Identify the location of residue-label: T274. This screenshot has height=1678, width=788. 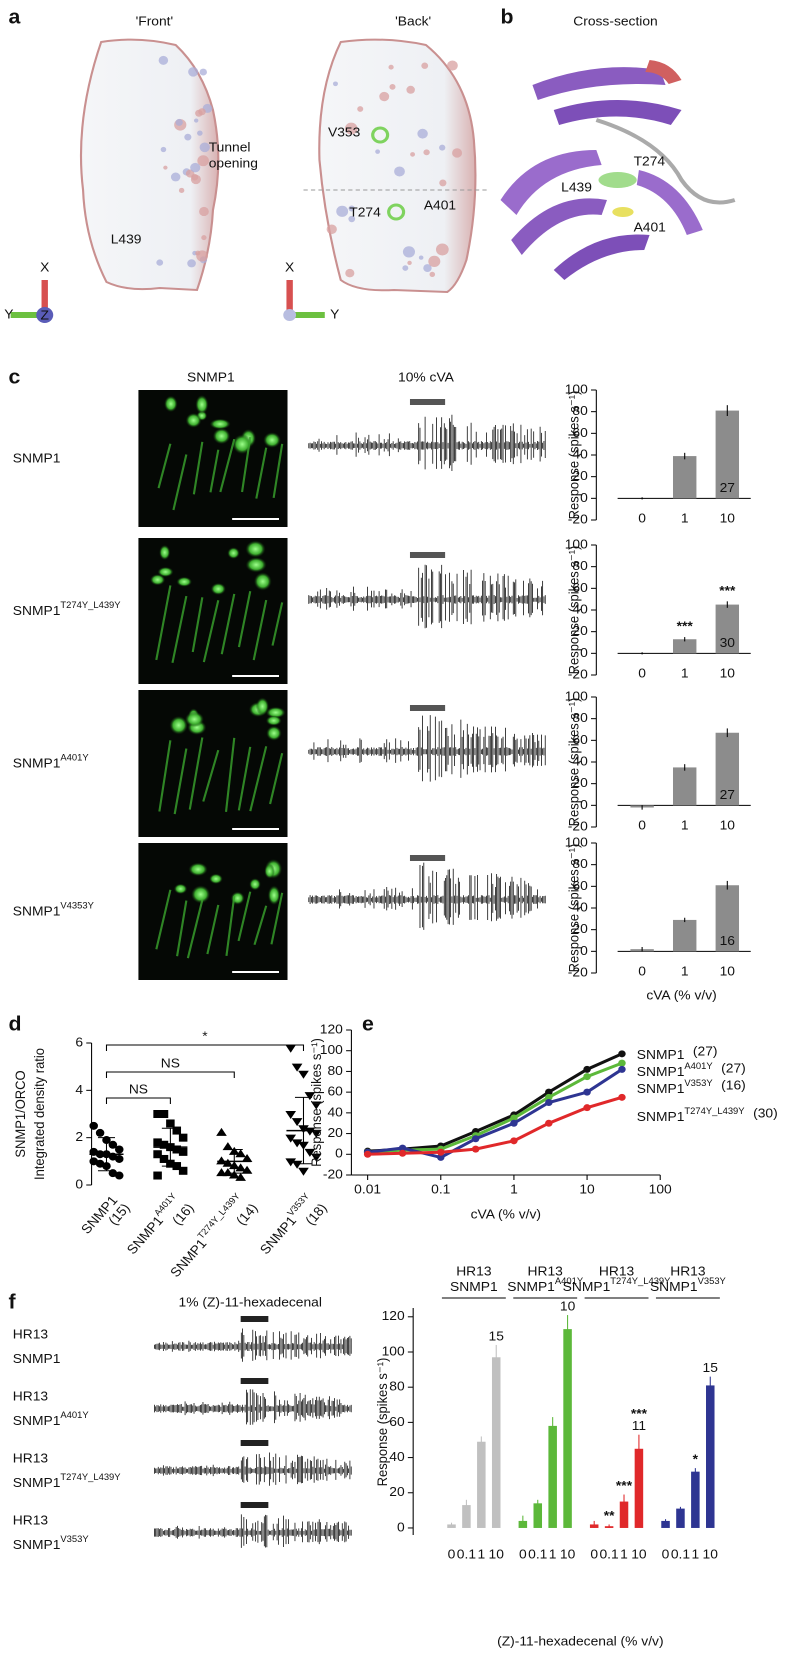
(650, 161).